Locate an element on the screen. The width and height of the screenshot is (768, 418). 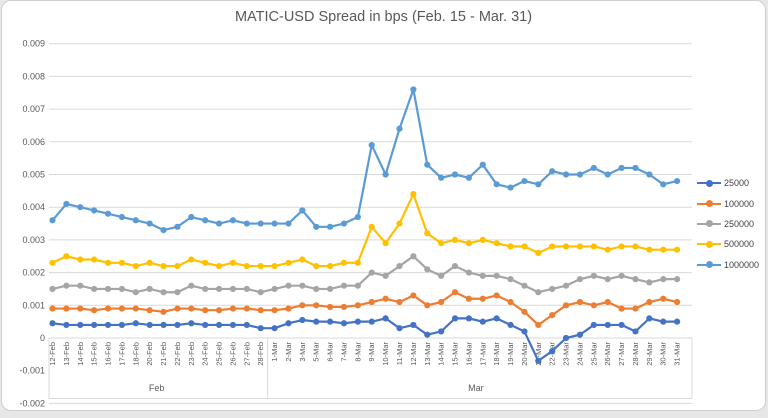
category-label: 1-Mar is located at coordinates (274, 352).